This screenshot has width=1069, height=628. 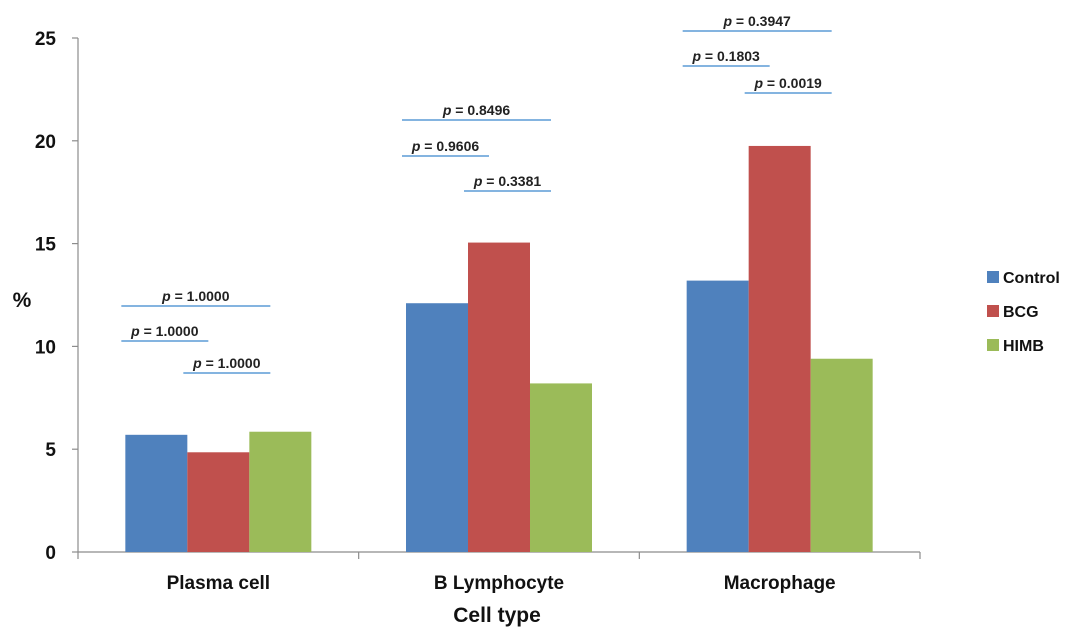 I want to click on legend-label: BCG, so click(x=1021, y=312).